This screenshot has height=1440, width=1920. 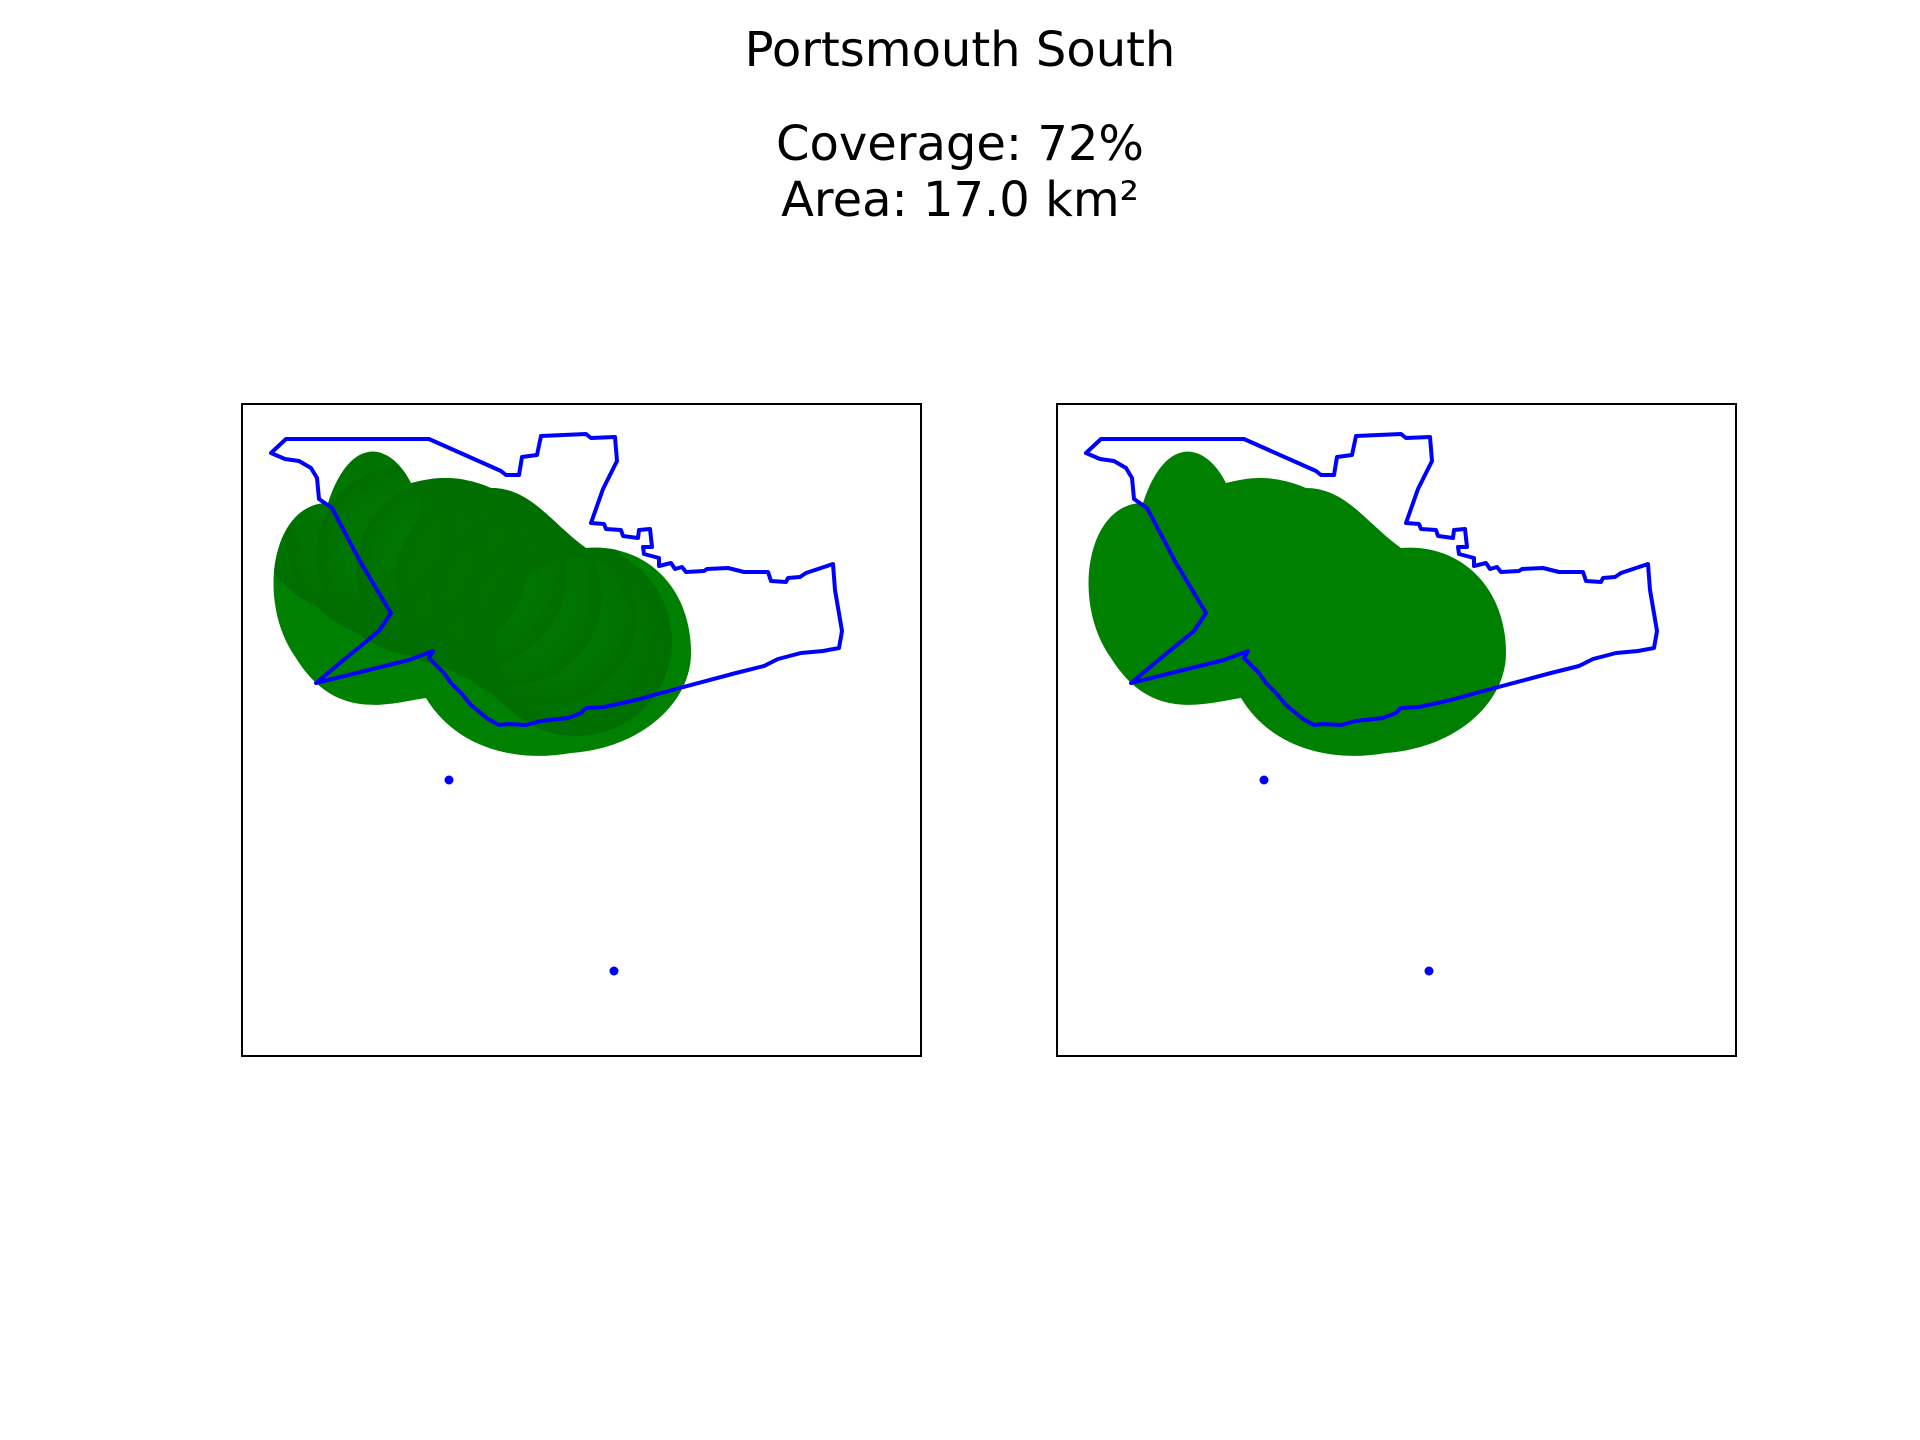 I want to click on coverage-area, so click(x=1297, y=603).